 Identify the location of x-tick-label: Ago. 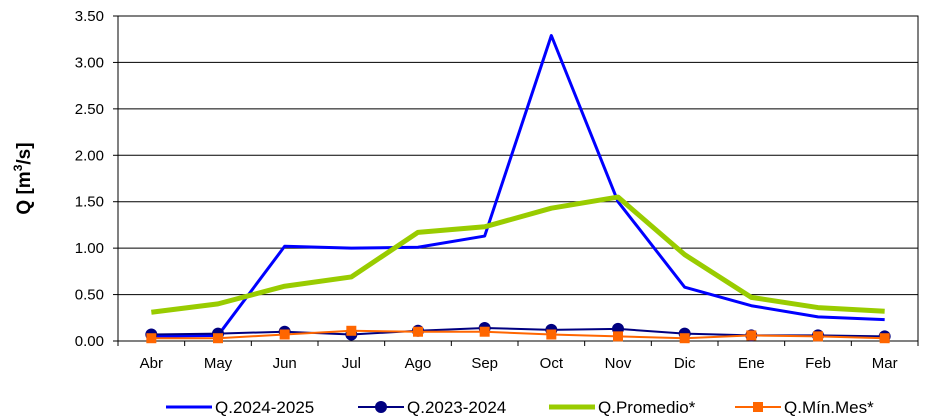
(418, 363).